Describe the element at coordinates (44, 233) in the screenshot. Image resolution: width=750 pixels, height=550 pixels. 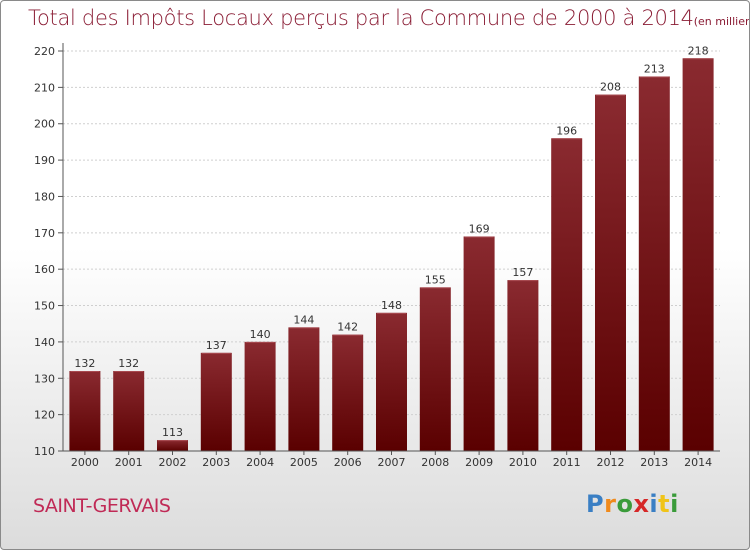
I see `y-tick-label: 170` at that location.